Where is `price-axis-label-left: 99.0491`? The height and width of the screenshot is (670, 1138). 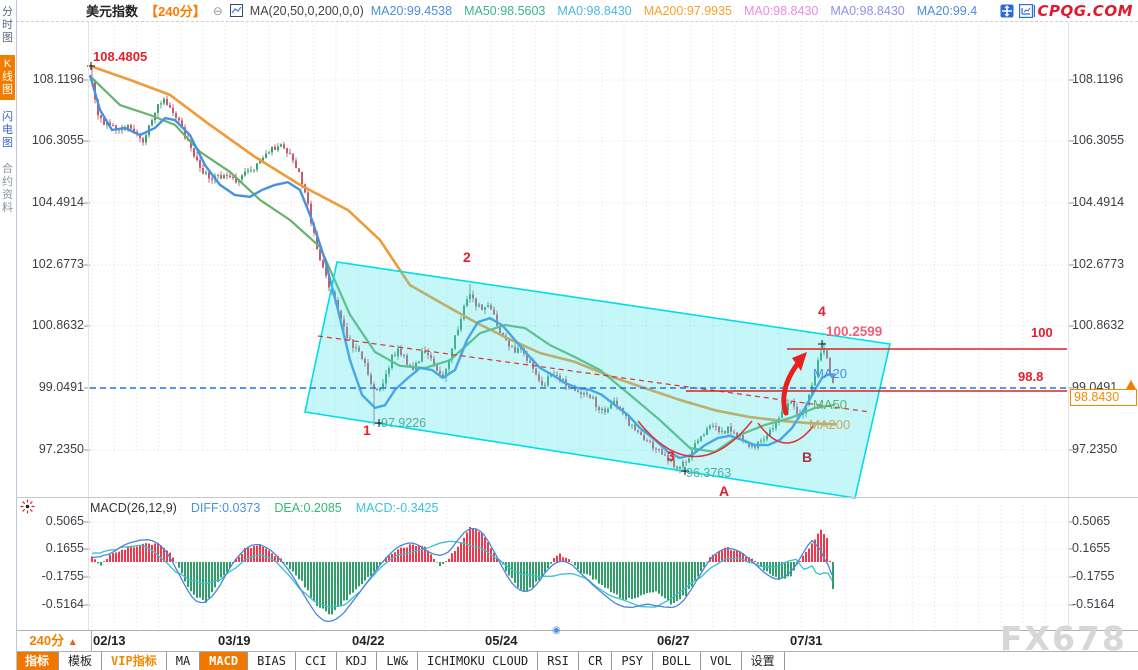
price-axis-label-left: 99.0491 is located at coordinates (61, 387).